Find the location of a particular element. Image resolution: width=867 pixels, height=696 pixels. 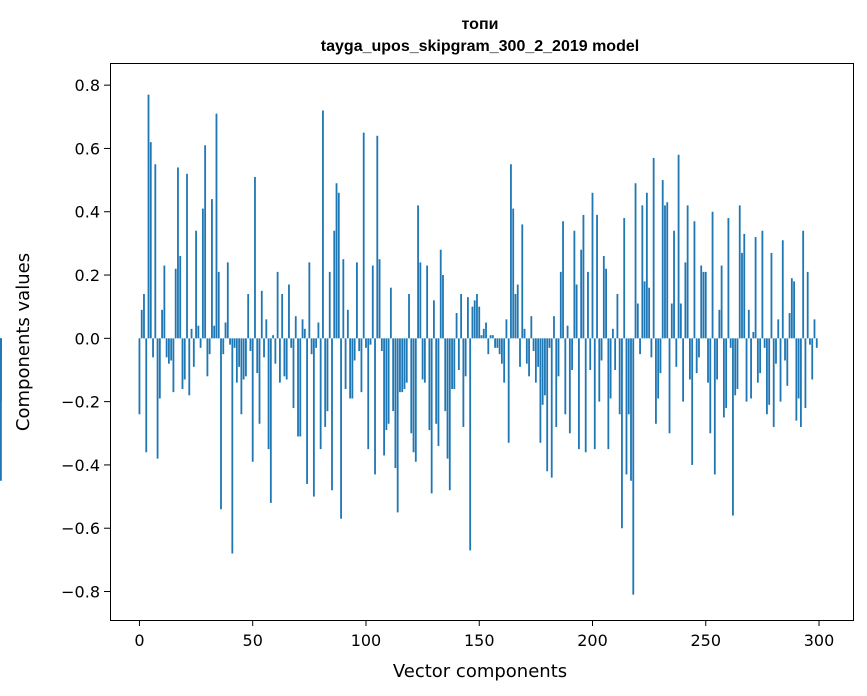

y-tick-label: 0.6 is located at coordinates (87, 148).